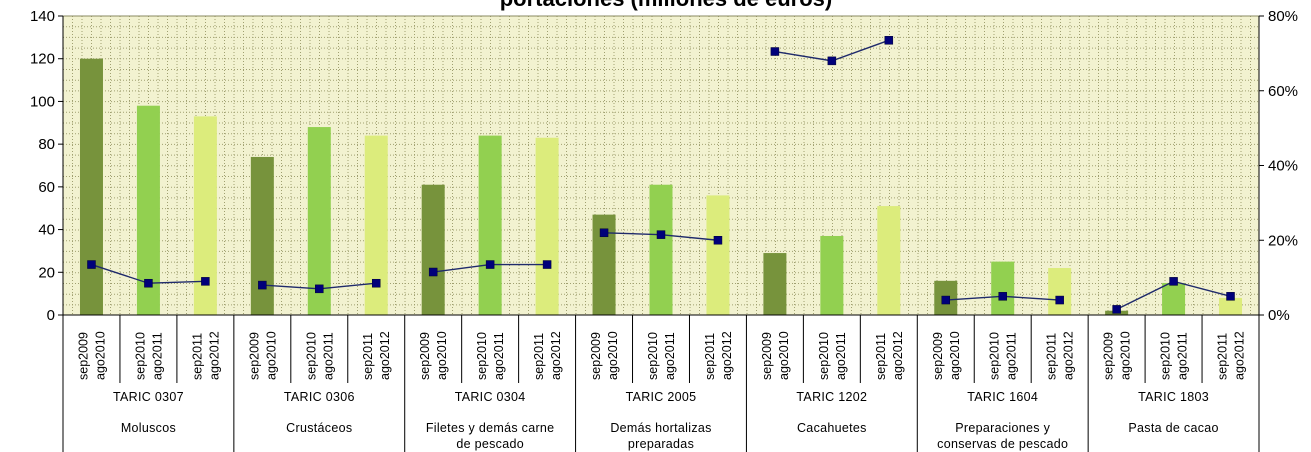 This screenshot has height=452, width=1311. Describe the element at coordinates (148, 428) in the screenshot. I see `group-name-label: Moluscos` at that location.